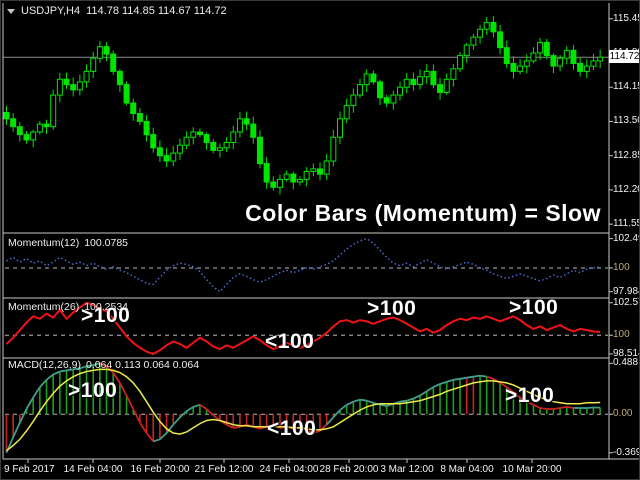  What do you see at coordinates (423, 213) in the screenshot?
I see `main-annotation: Color Bars (Momentum) = Slow` at bounding box center [423, 213].